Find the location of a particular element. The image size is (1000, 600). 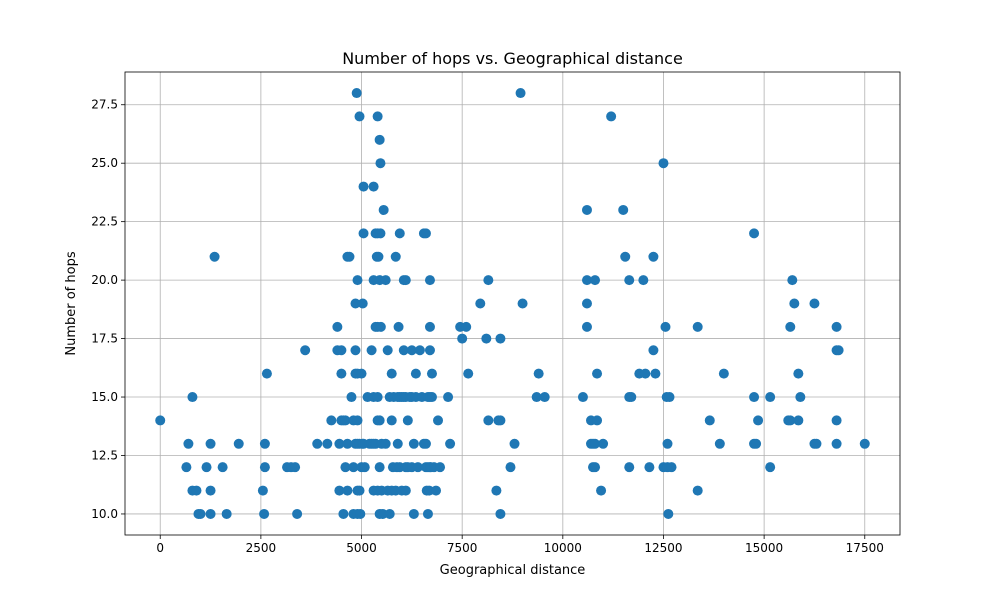

x-tick-label: 7500 is located at coordinates (462, 548).